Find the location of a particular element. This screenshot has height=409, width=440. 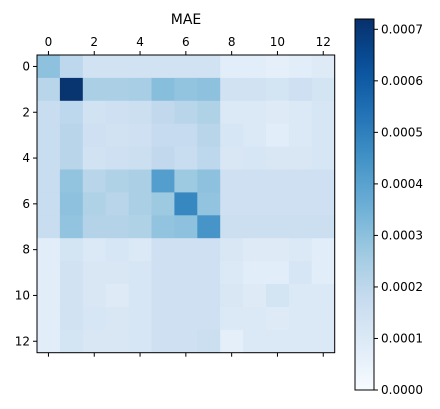

colorbar is located at coordinates (364, 204).